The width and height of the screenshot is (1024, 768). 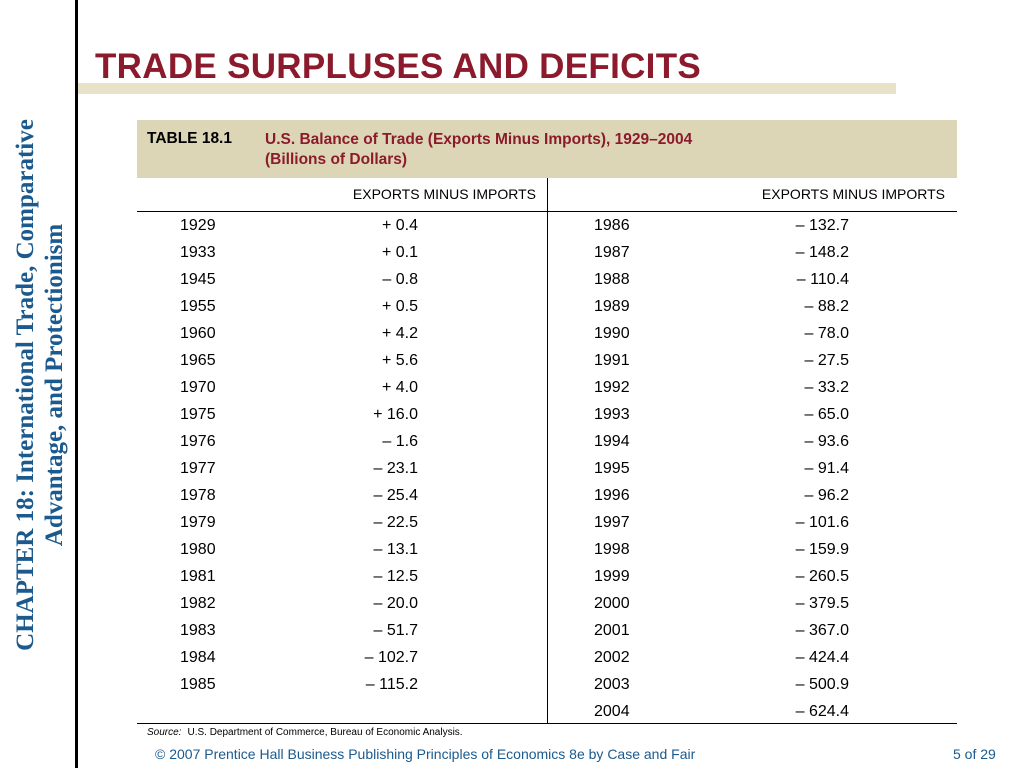 What do you see at coordinates (198, 279) in the screenshot?
I see `year-cell-left: 1945` at bounding box center [198, 279].